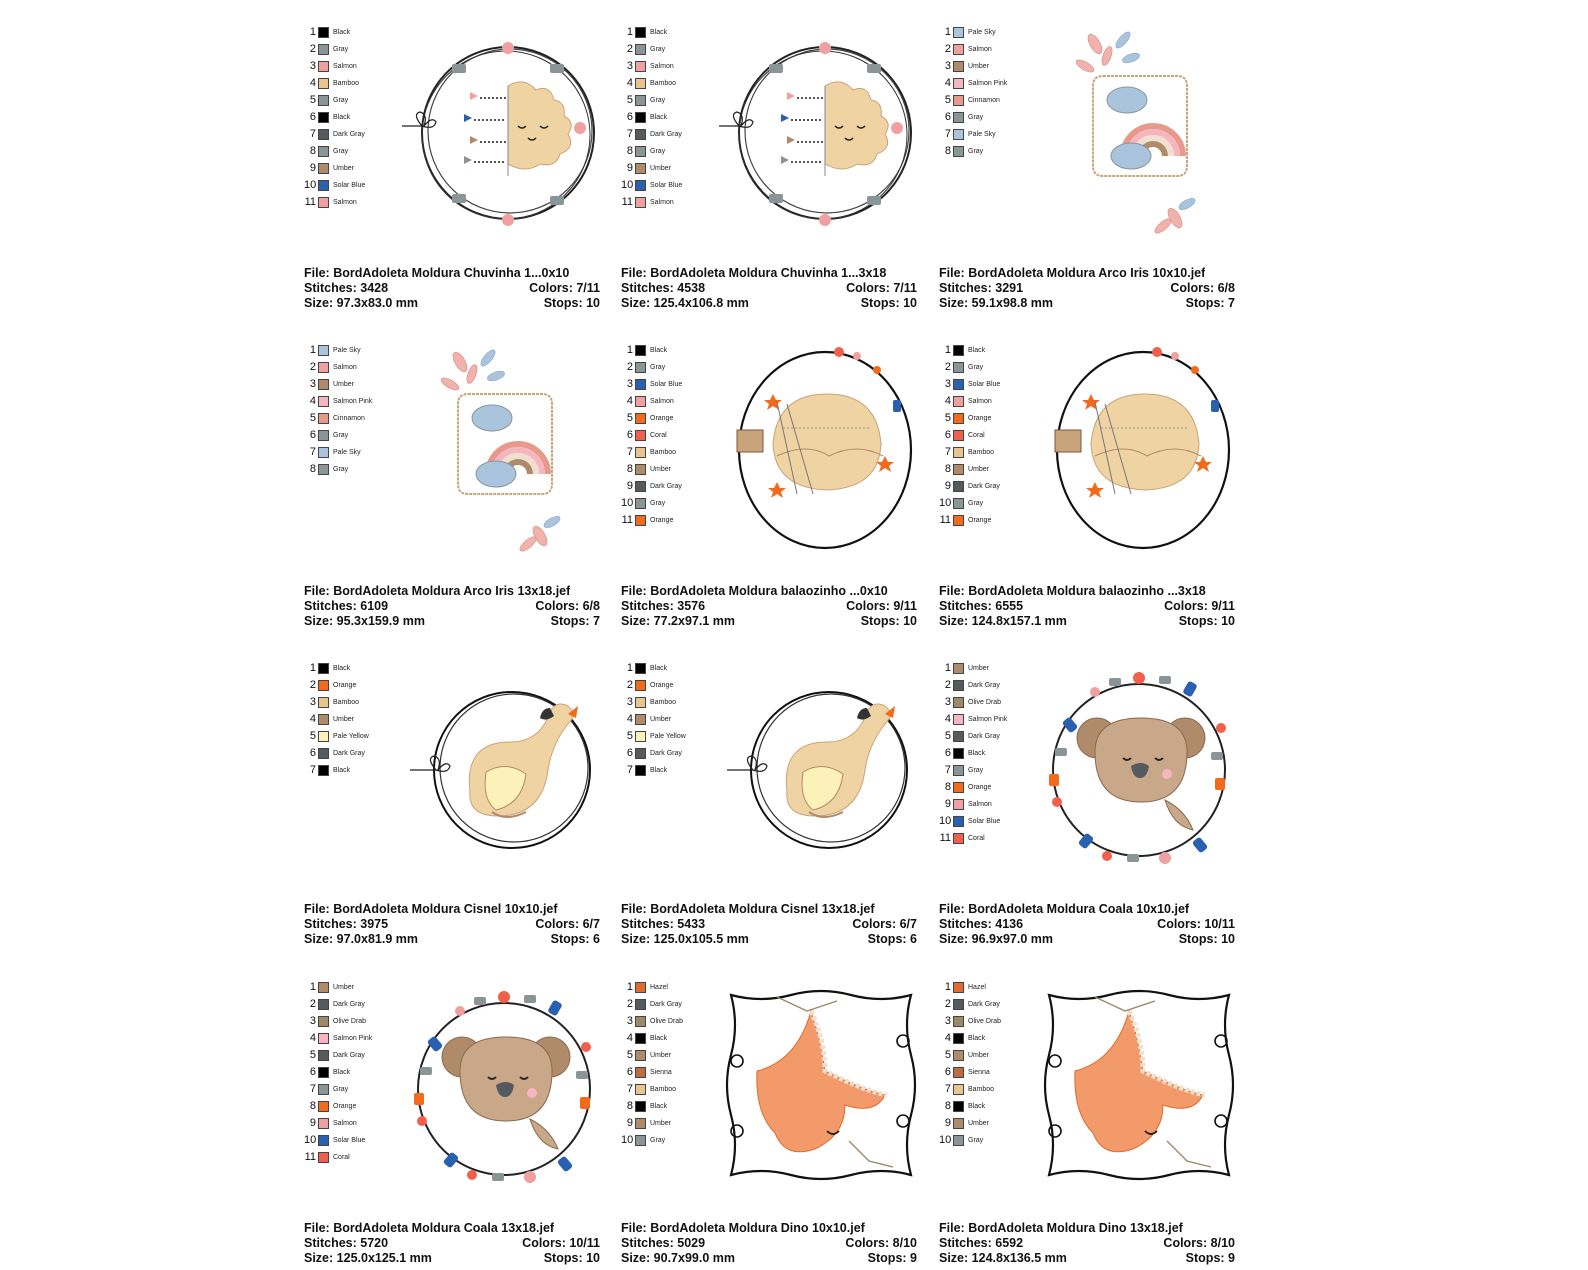 The height and width of the screenshot is (1270, 1588). What do you see at coordinates (349, 452) in the screenshot?
I see `thread-color-row: 7 Pale Sky` at bounding box center [349, 452].